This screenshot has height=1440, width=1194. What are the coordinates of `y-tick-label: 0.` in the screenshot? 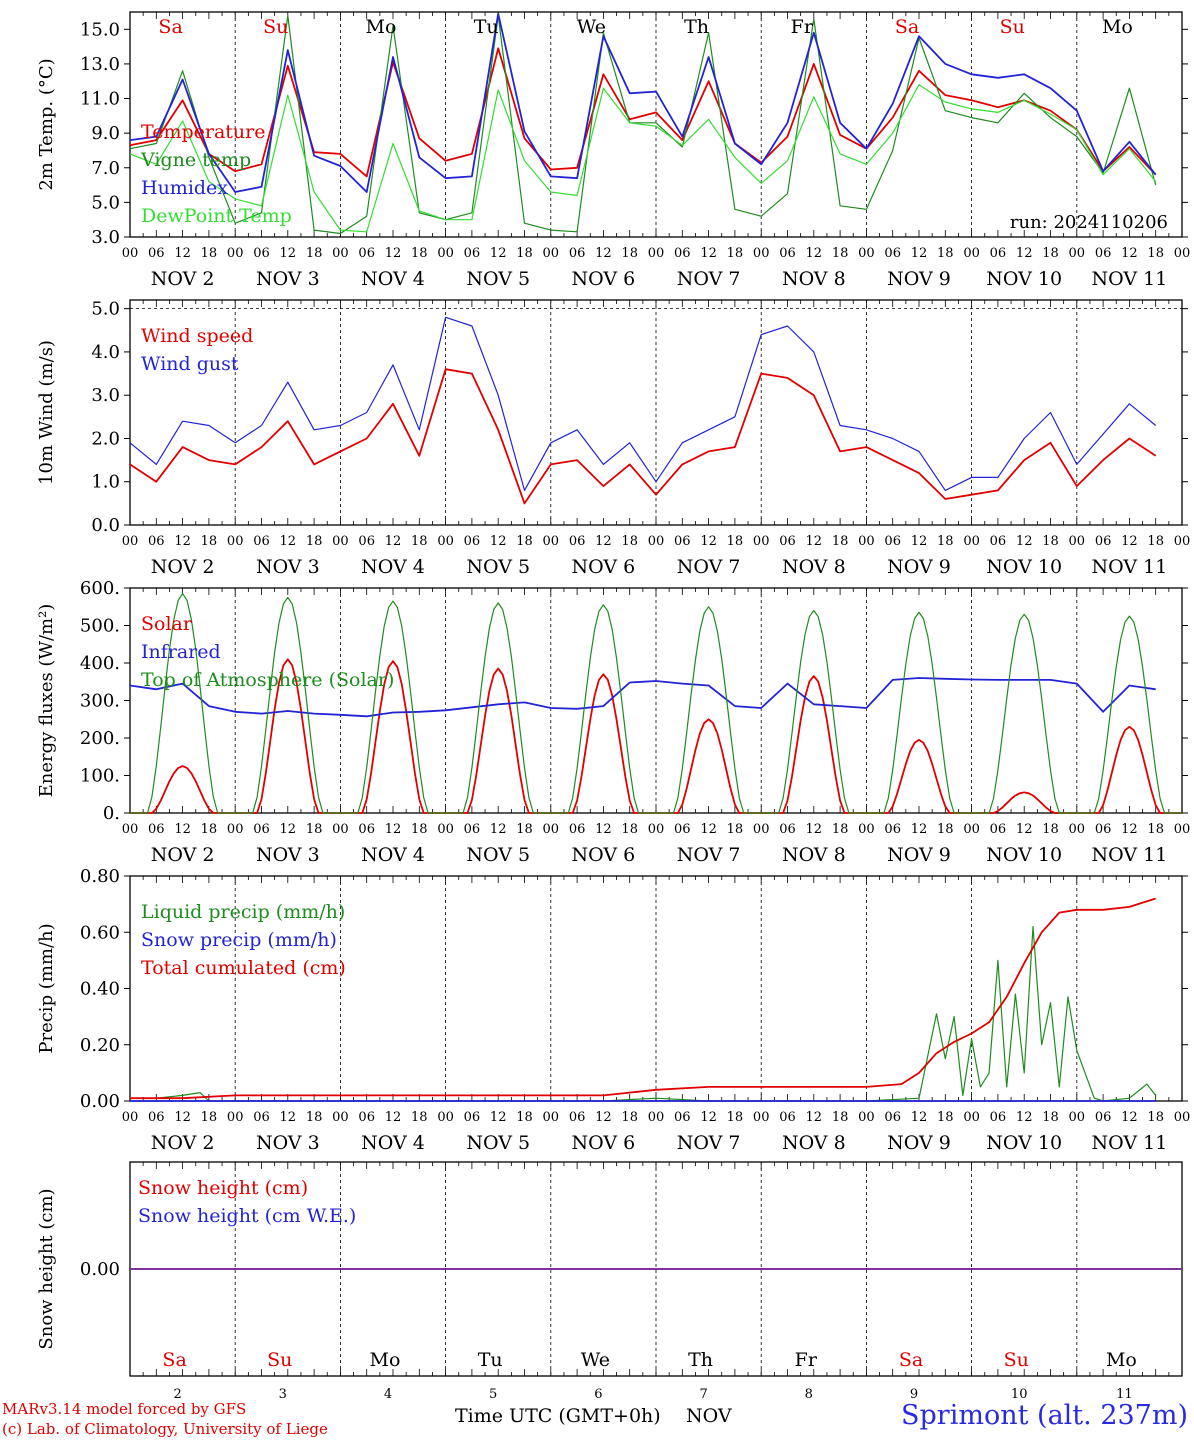 It's located at (111, 813).